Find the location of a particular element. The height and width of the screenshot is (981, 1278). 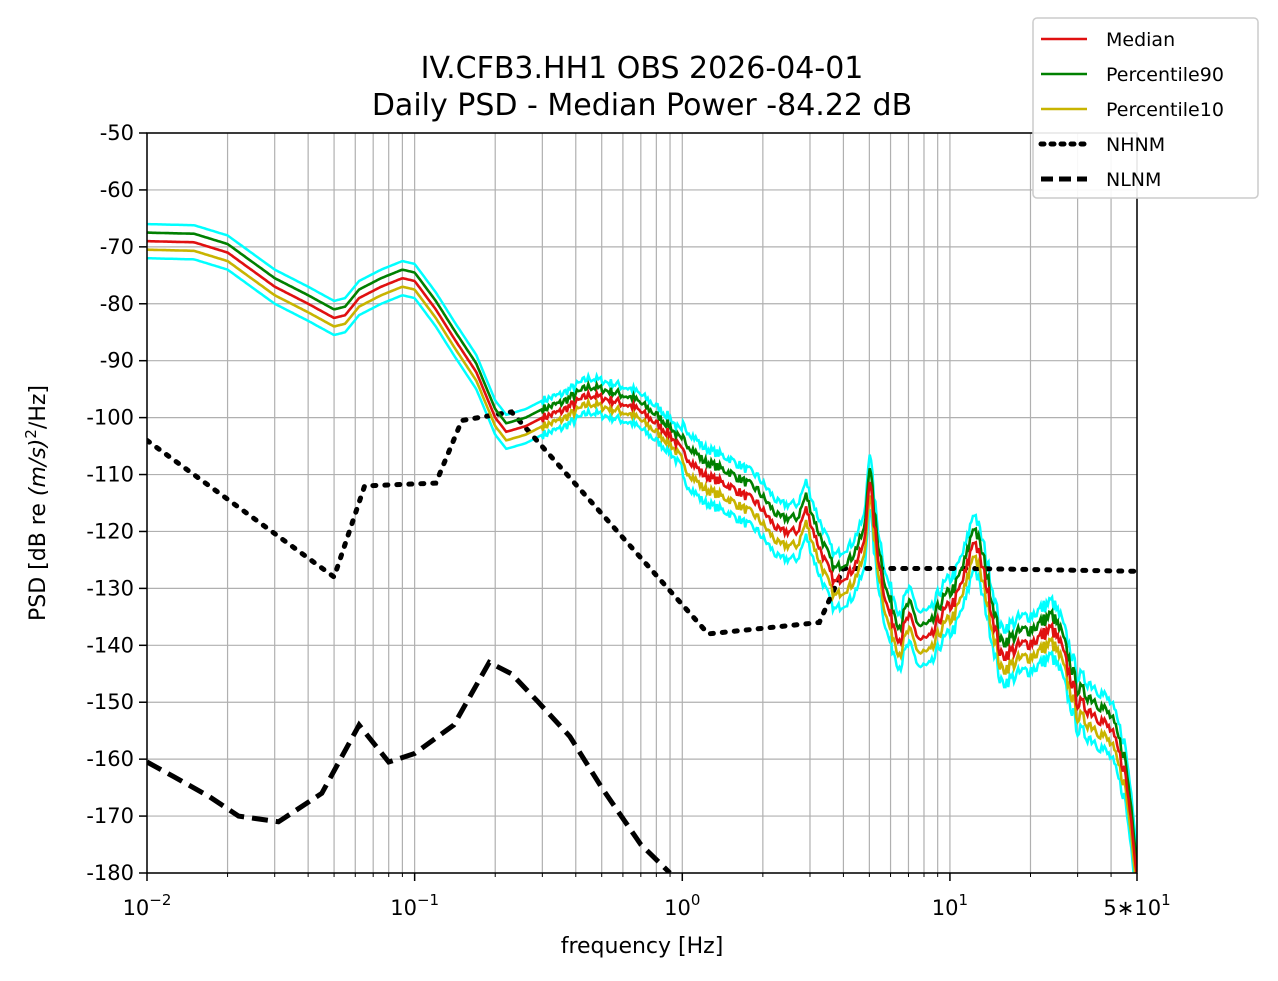

x-tick-base-0: 10 is located at coordinates (136, 908).